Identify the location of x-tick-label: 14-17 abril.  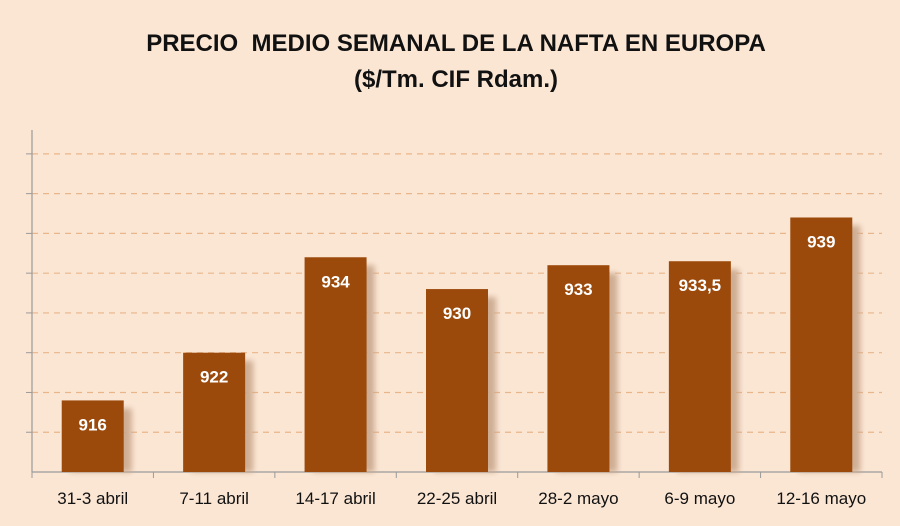
(335, 498).